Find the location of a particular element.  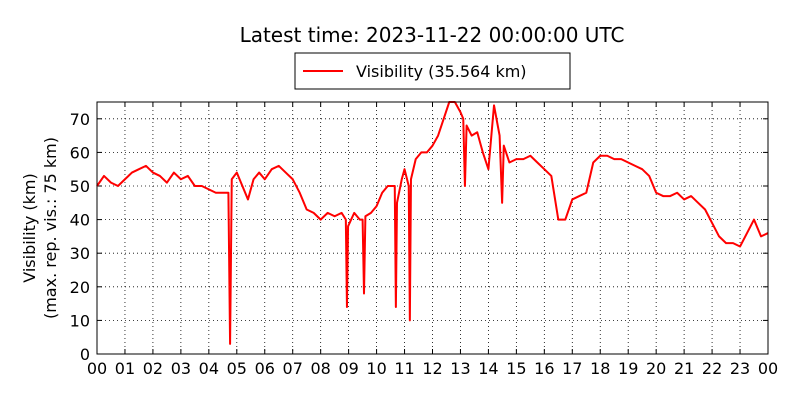

x-tick-label: 02 is located at coordinates (153, 368).